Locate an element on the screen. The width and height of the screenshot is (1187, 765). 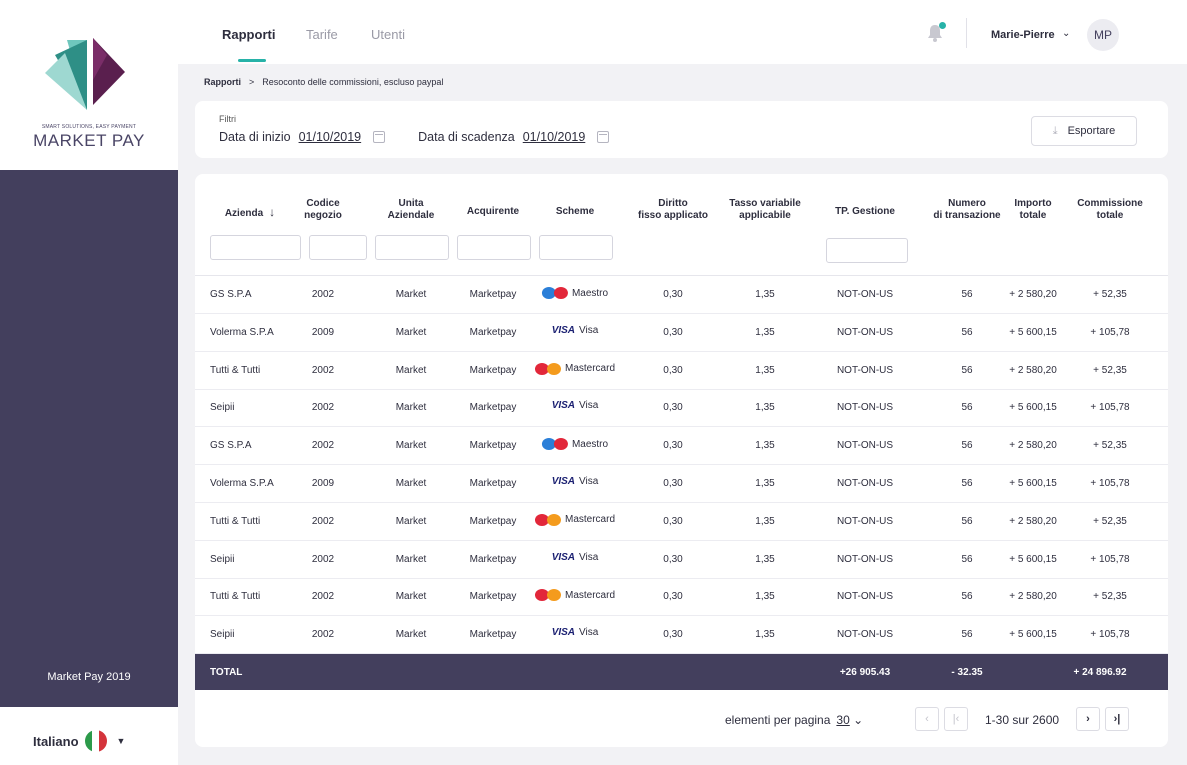
chevron-right-icon: › is located at coordinates (1088, 719).